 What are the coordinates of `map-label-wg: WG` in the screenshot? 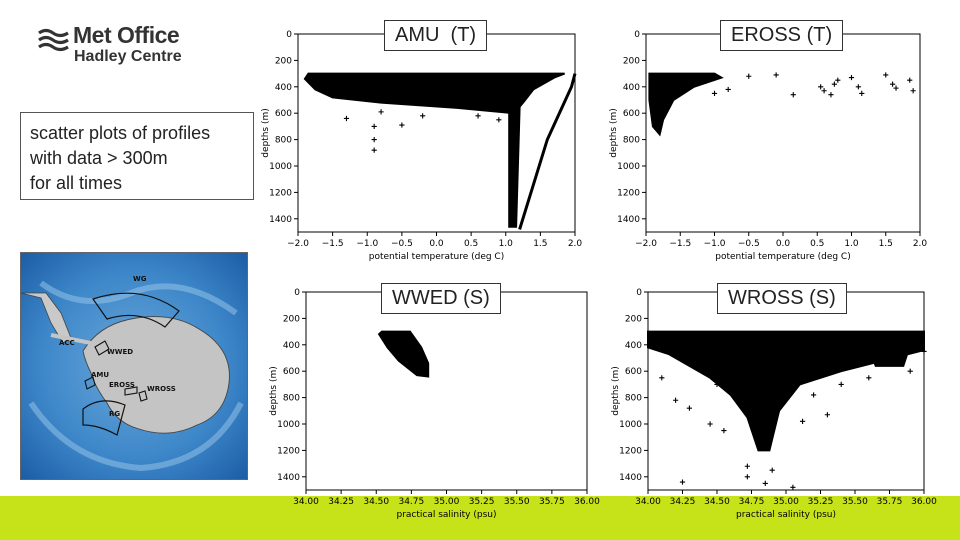 It's located at (140, 279).